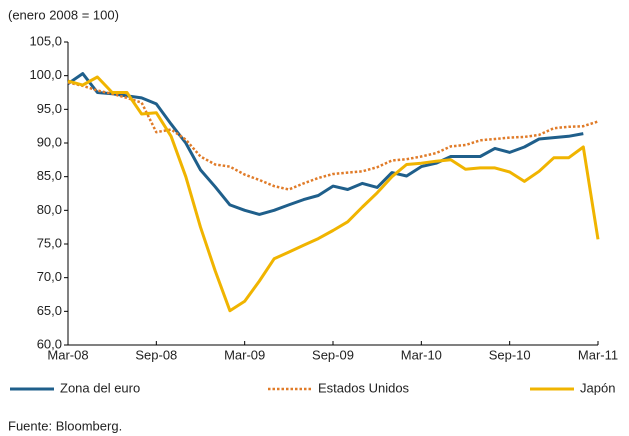  I want to click on y-tick-label: 75,0, so click(49, 242).